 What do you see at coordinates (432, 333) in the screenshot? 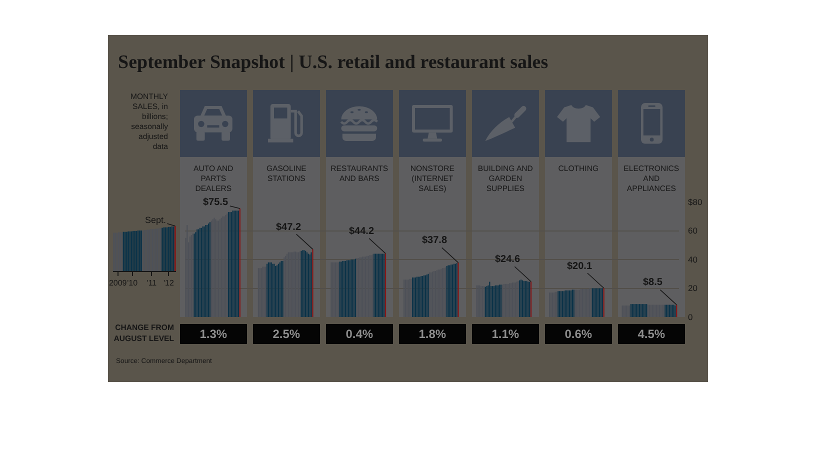
I see `text: 1.8%` at bounding box center [432, 333].